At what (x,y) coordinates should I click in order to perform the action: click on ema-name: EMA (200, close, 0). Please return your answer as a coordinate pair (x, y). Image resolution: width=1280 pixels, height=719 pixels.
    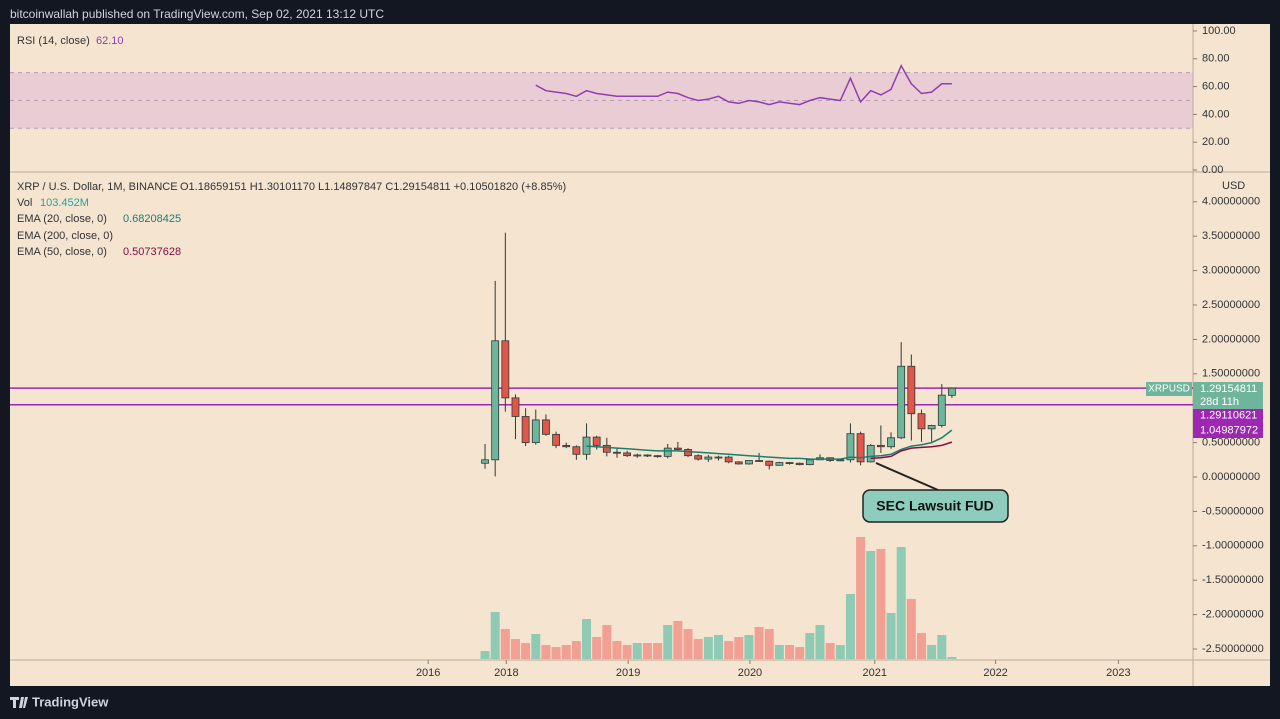
    Looking at the image, I should click on (65, 236).